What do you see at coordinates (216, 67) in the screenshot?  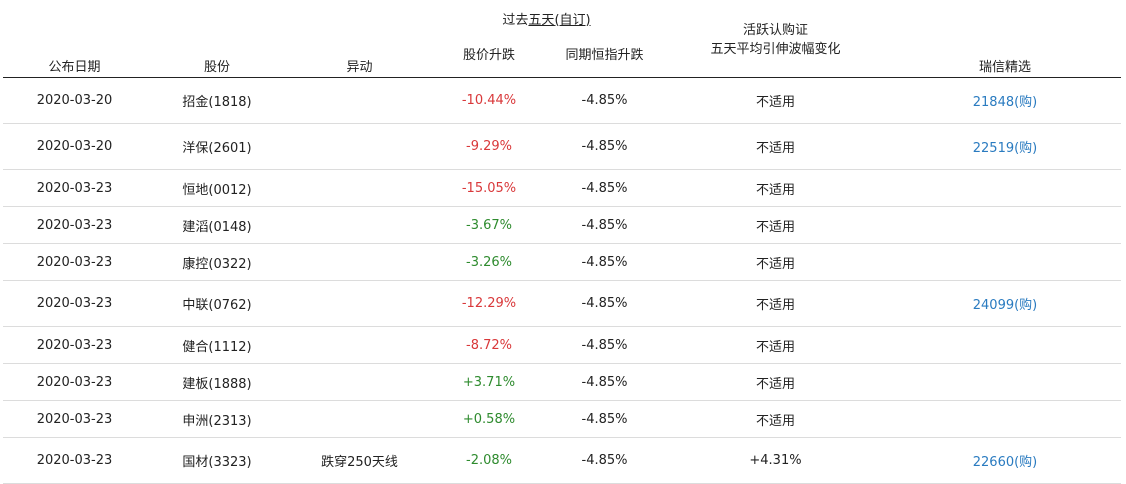 I see `col-header-stock: 股份` at bounding box center [216, 67].